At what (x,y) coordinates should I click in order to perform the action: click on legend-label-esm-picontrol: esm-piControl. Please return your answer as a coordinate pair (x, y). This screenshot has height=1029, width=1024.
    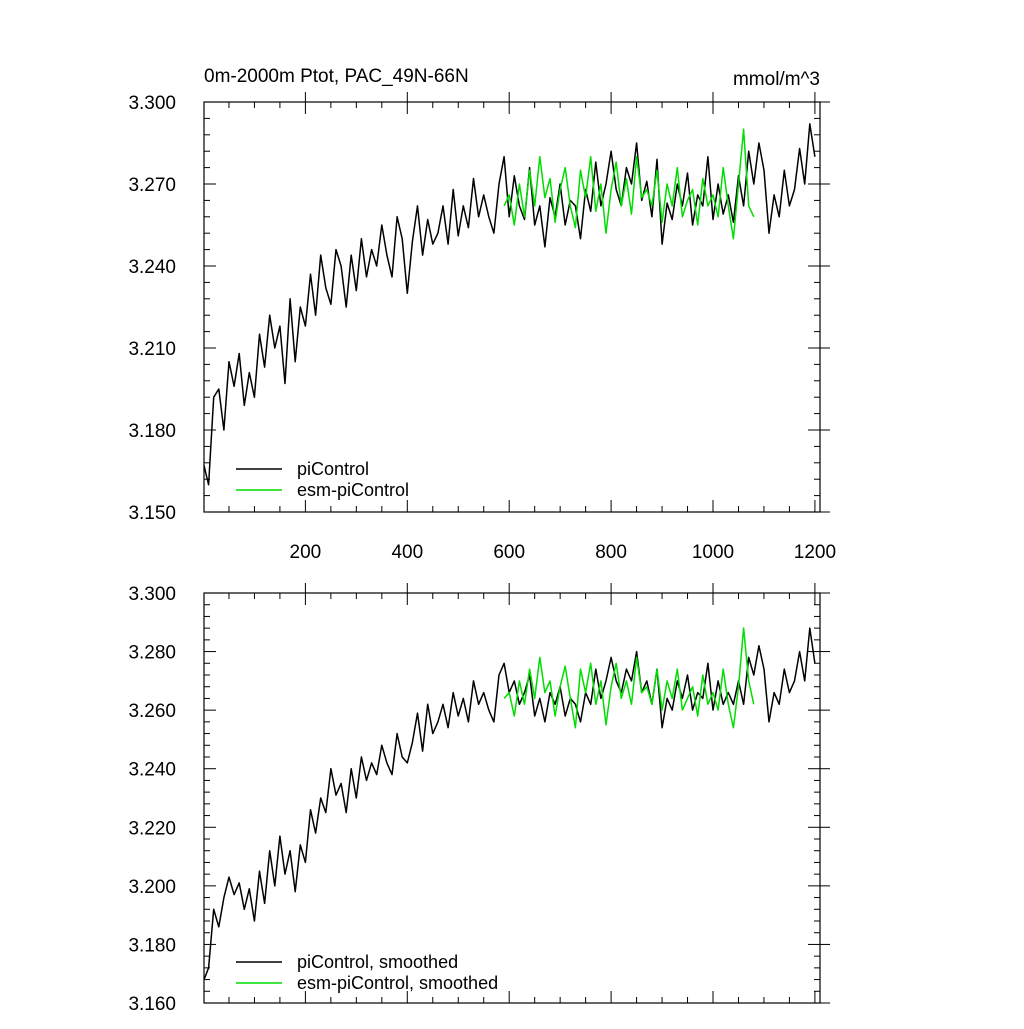
    Looking at the image, I should click on (353, 490).